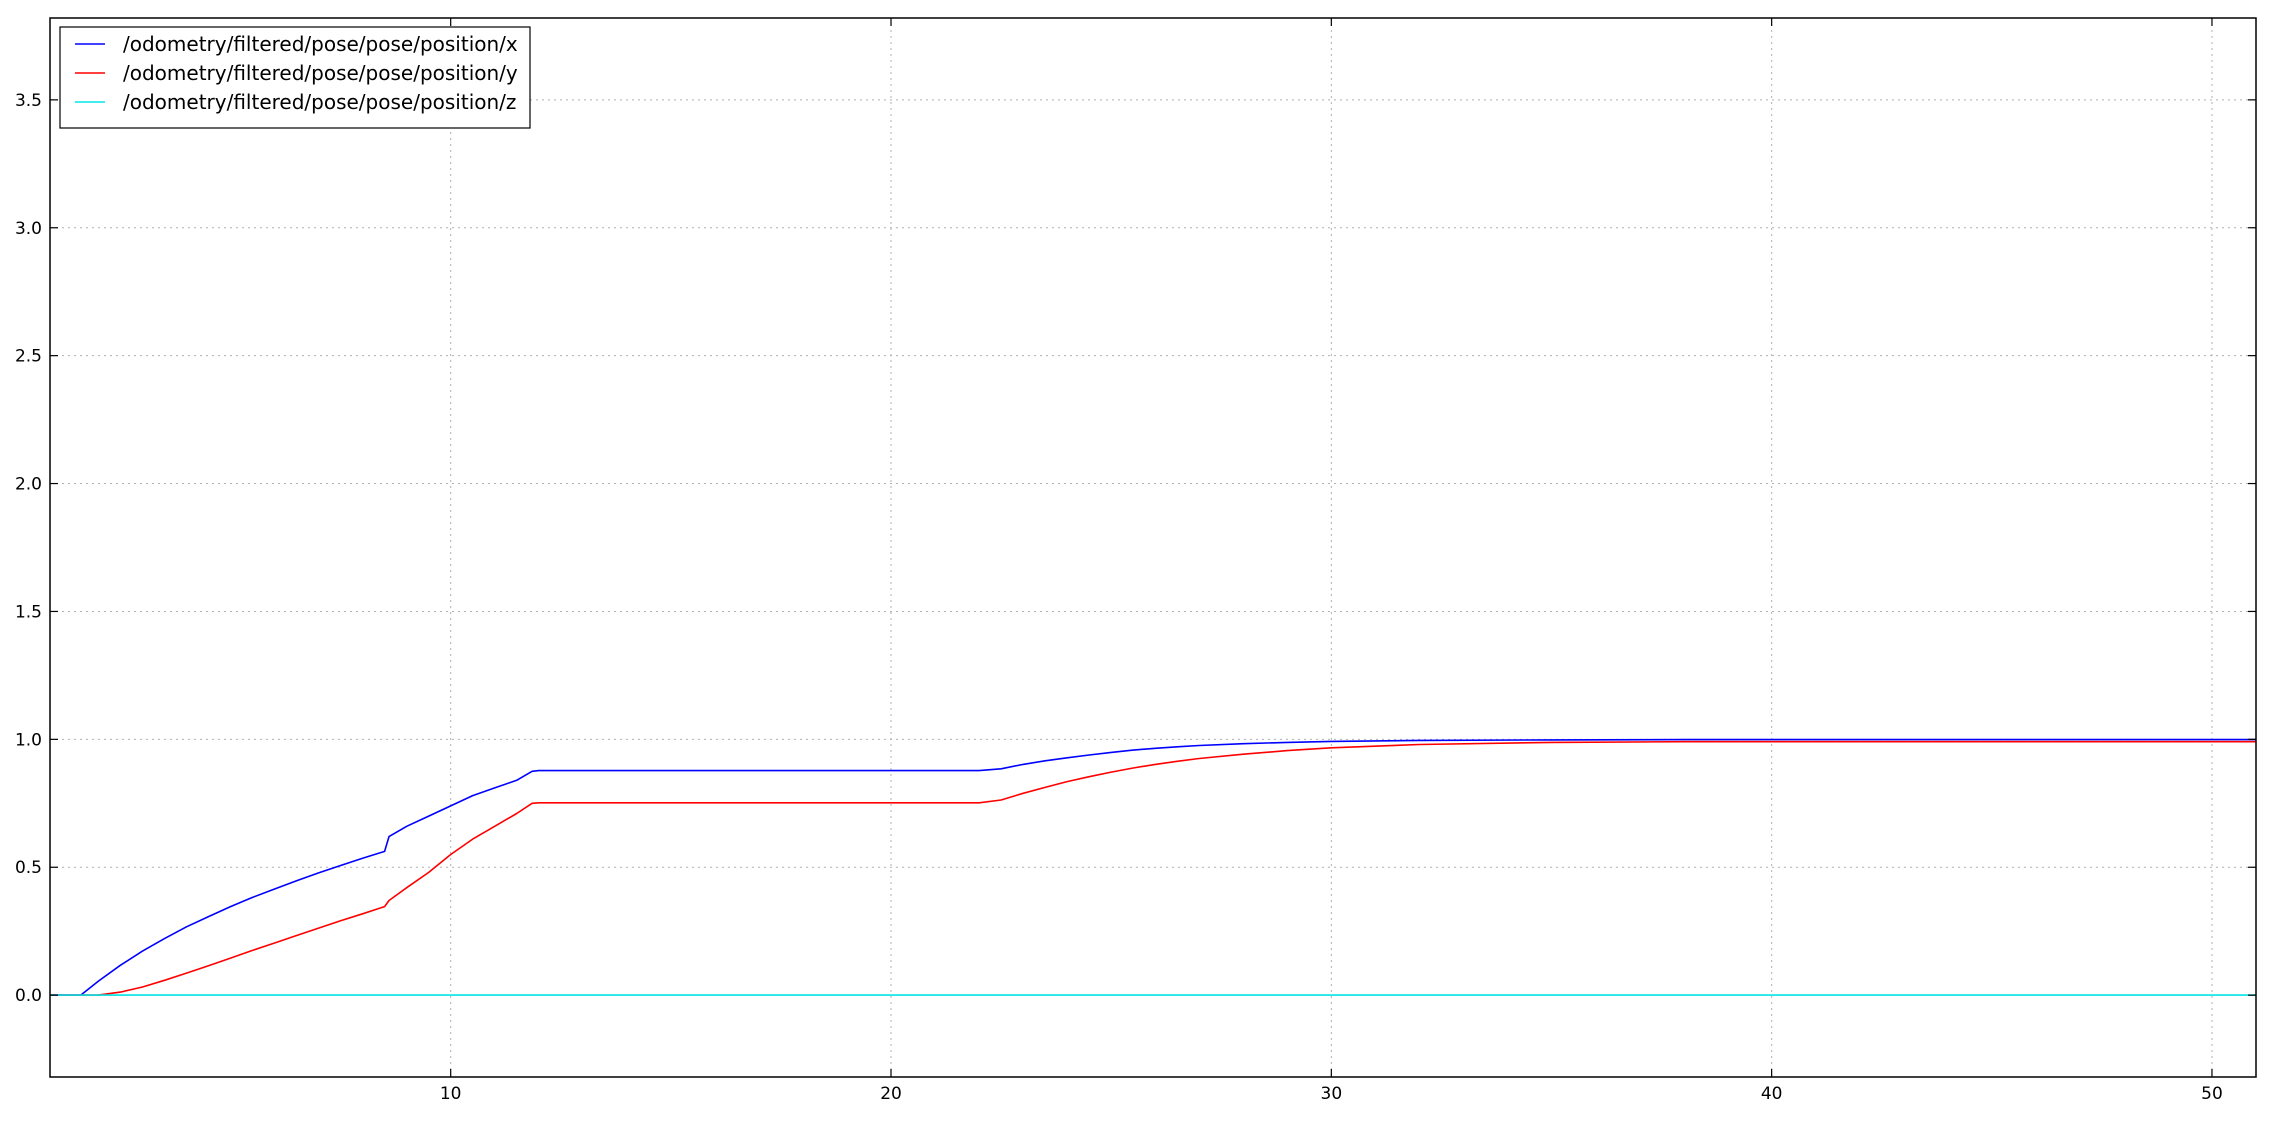 The width and height of the screenshot is (2273, 1122). What do you see at coordinates (320, 44) in the screenshot?
I see `legend-label: /odometry/filtered/pose/pose/position/x` at bounding box center [320, 44].